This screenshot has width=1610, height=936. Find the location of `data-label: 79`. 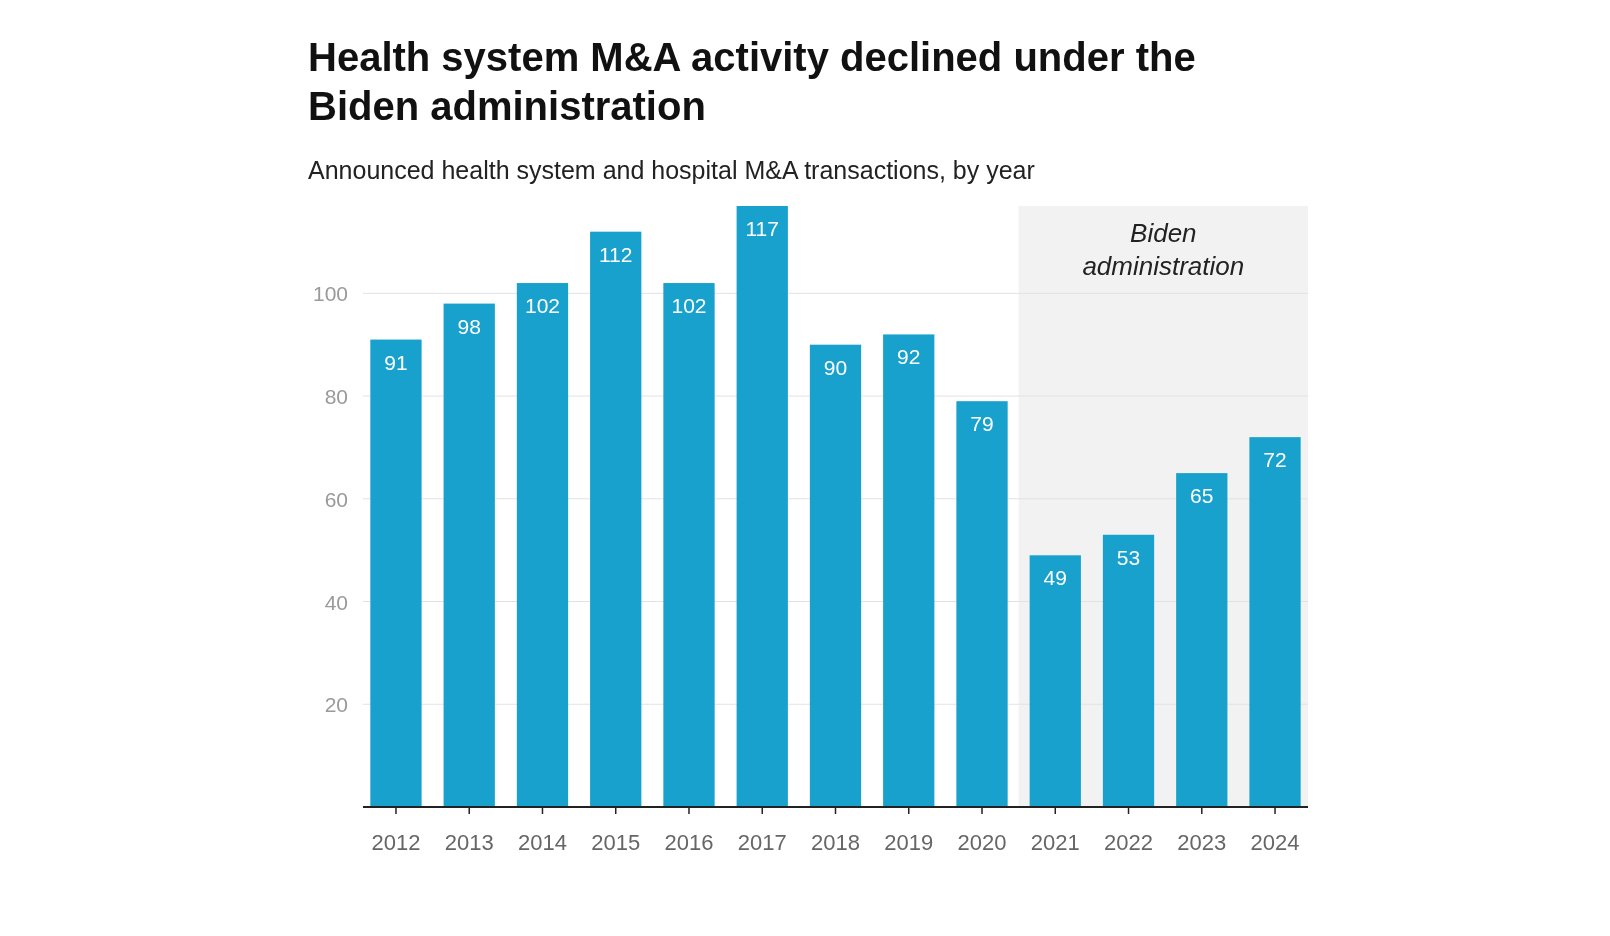

data-label: 79 is located at coordinates (982, 424).